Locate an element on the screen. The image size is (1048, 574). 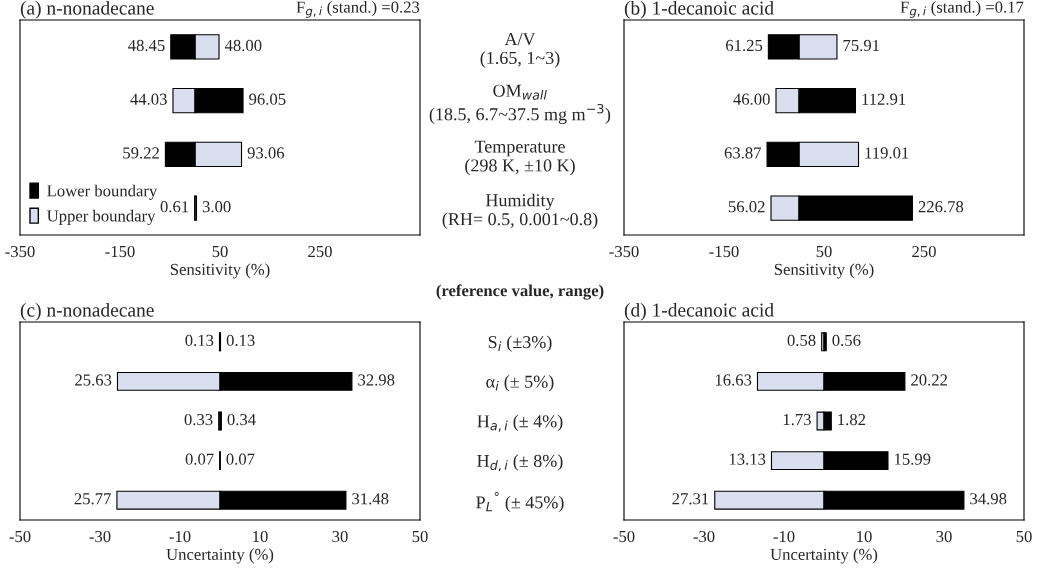
data-label: 32.98 is located at coordinates (376, 380).